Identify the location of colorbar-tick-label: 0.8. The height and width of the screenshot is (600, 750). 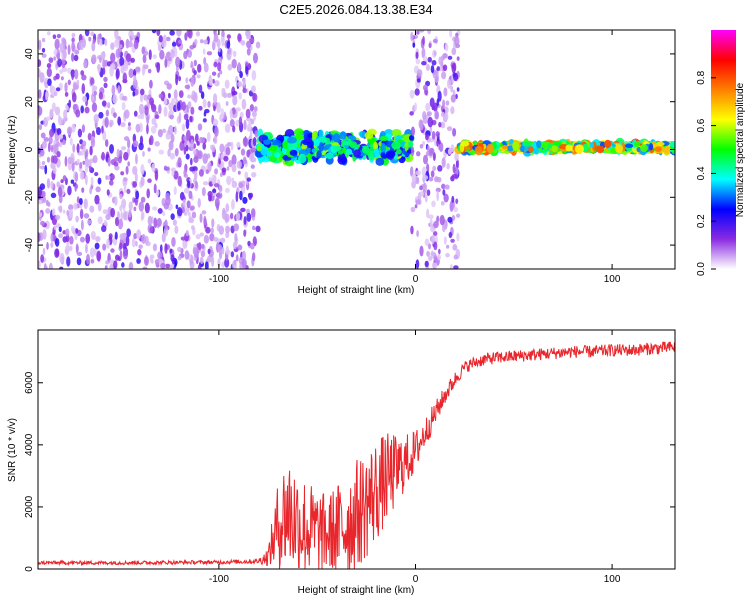
(701, 77).